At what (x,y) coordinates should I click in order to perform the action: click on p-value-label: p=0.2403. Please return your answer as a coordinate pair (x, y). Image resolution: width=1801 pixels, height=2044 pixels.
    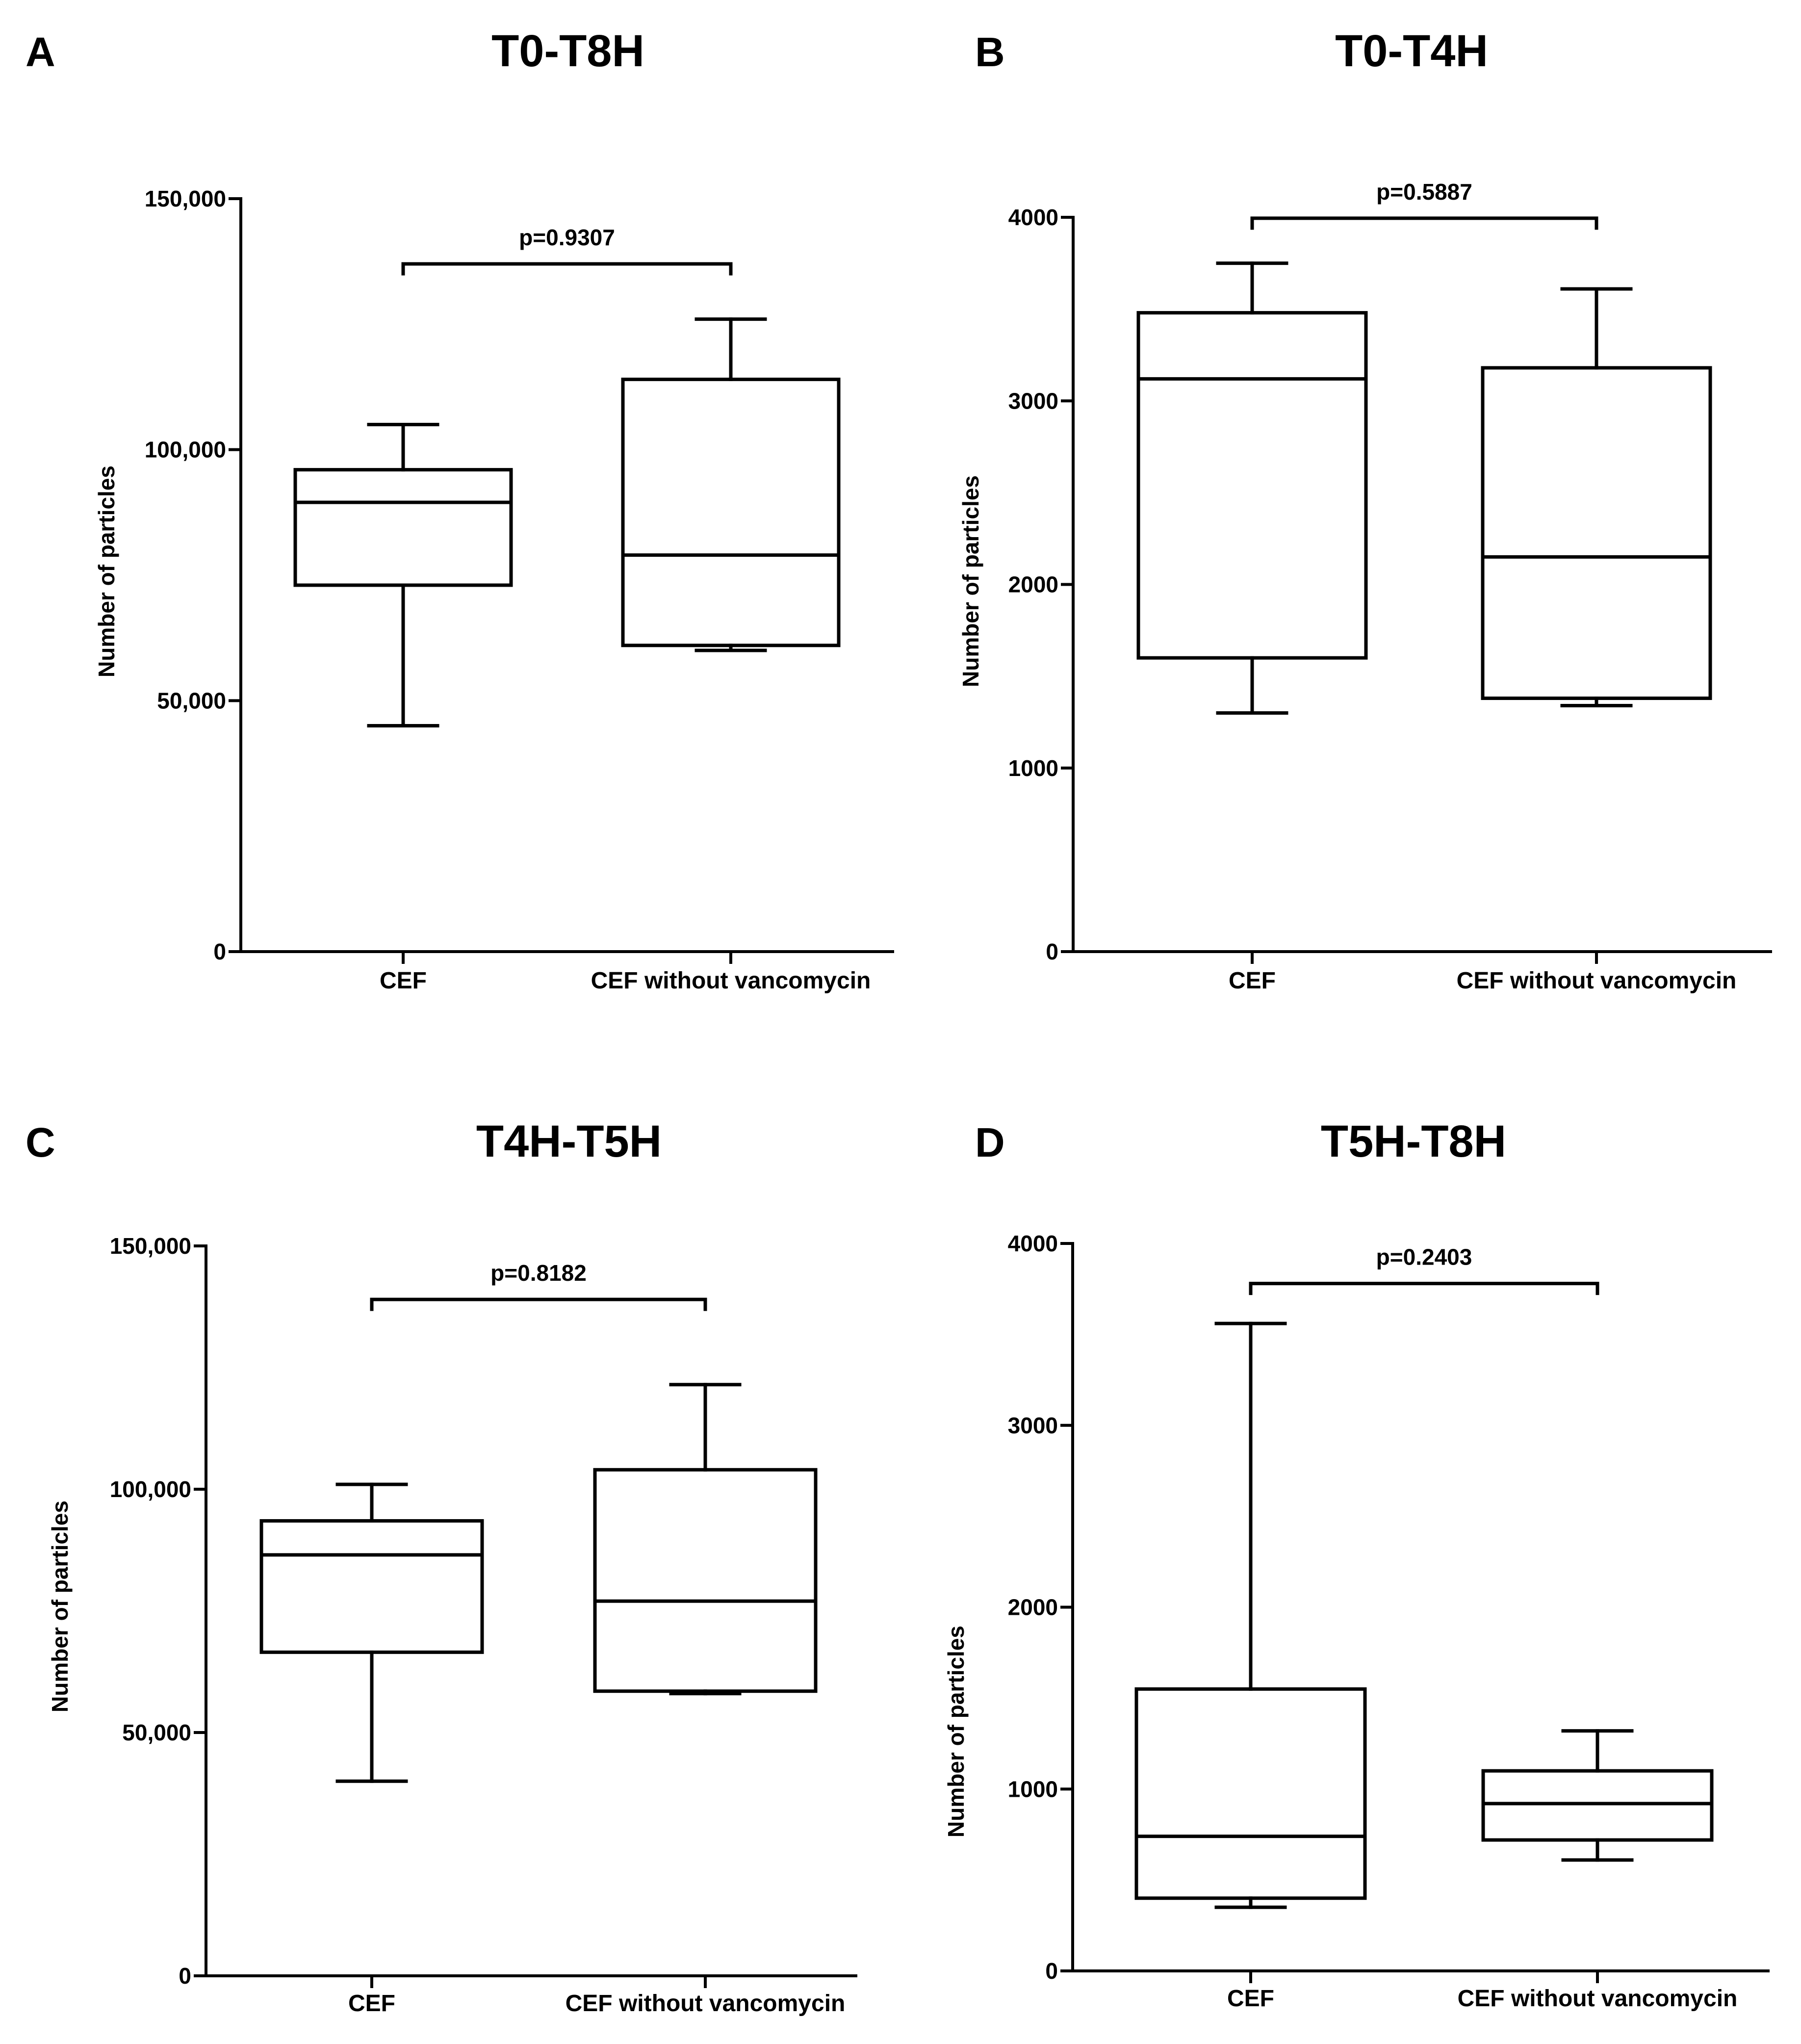
    Looking at the image, I should click on (1424, 1257).